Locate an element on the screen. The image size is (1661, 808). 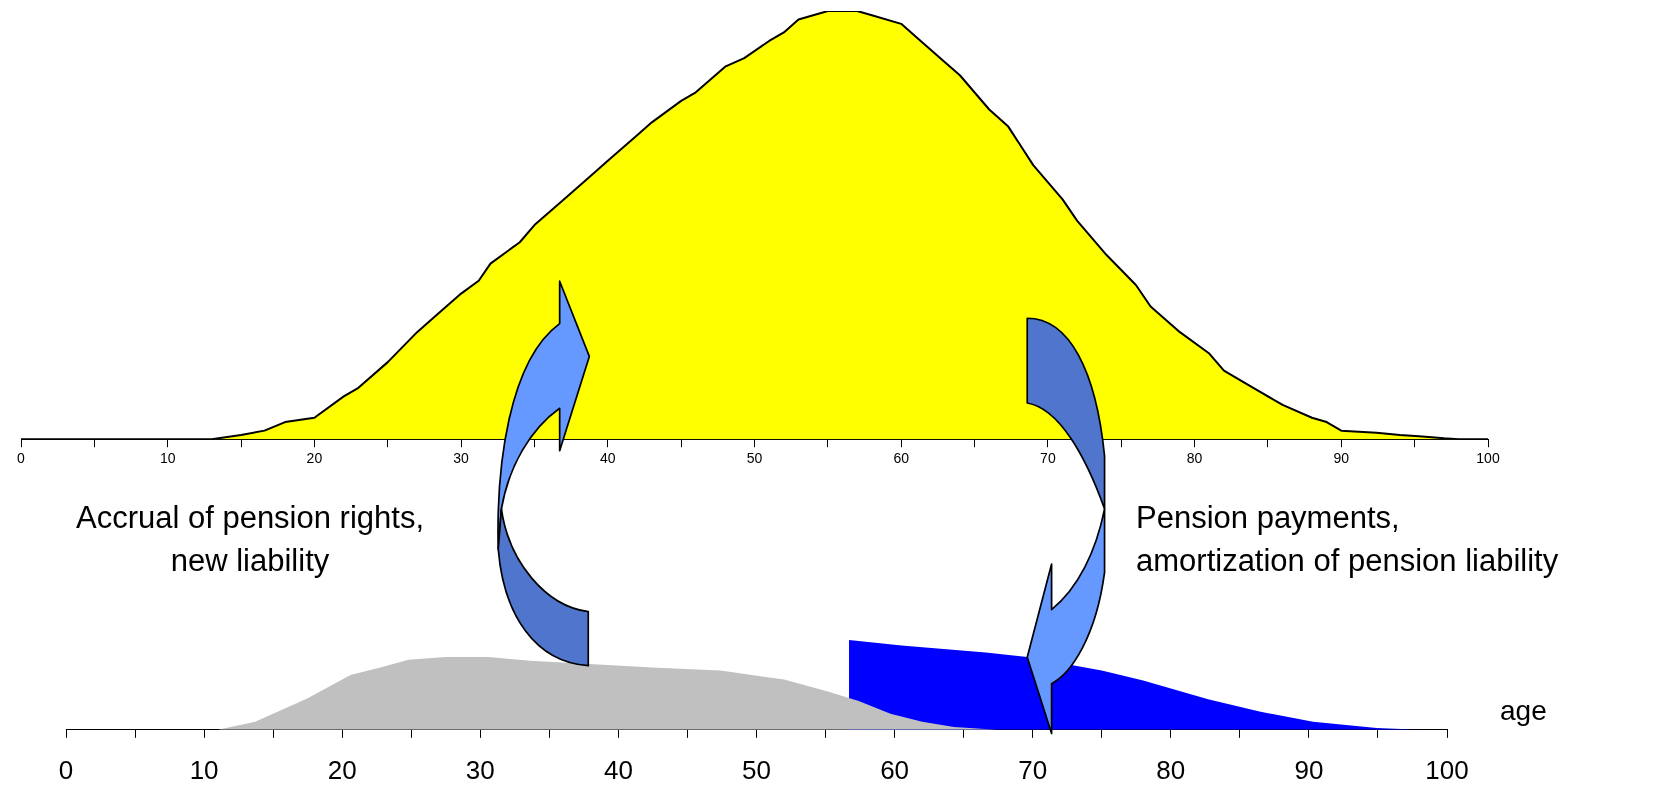
text: Pension payments, amortization of pension liability is located at coordinates (1348, 539).